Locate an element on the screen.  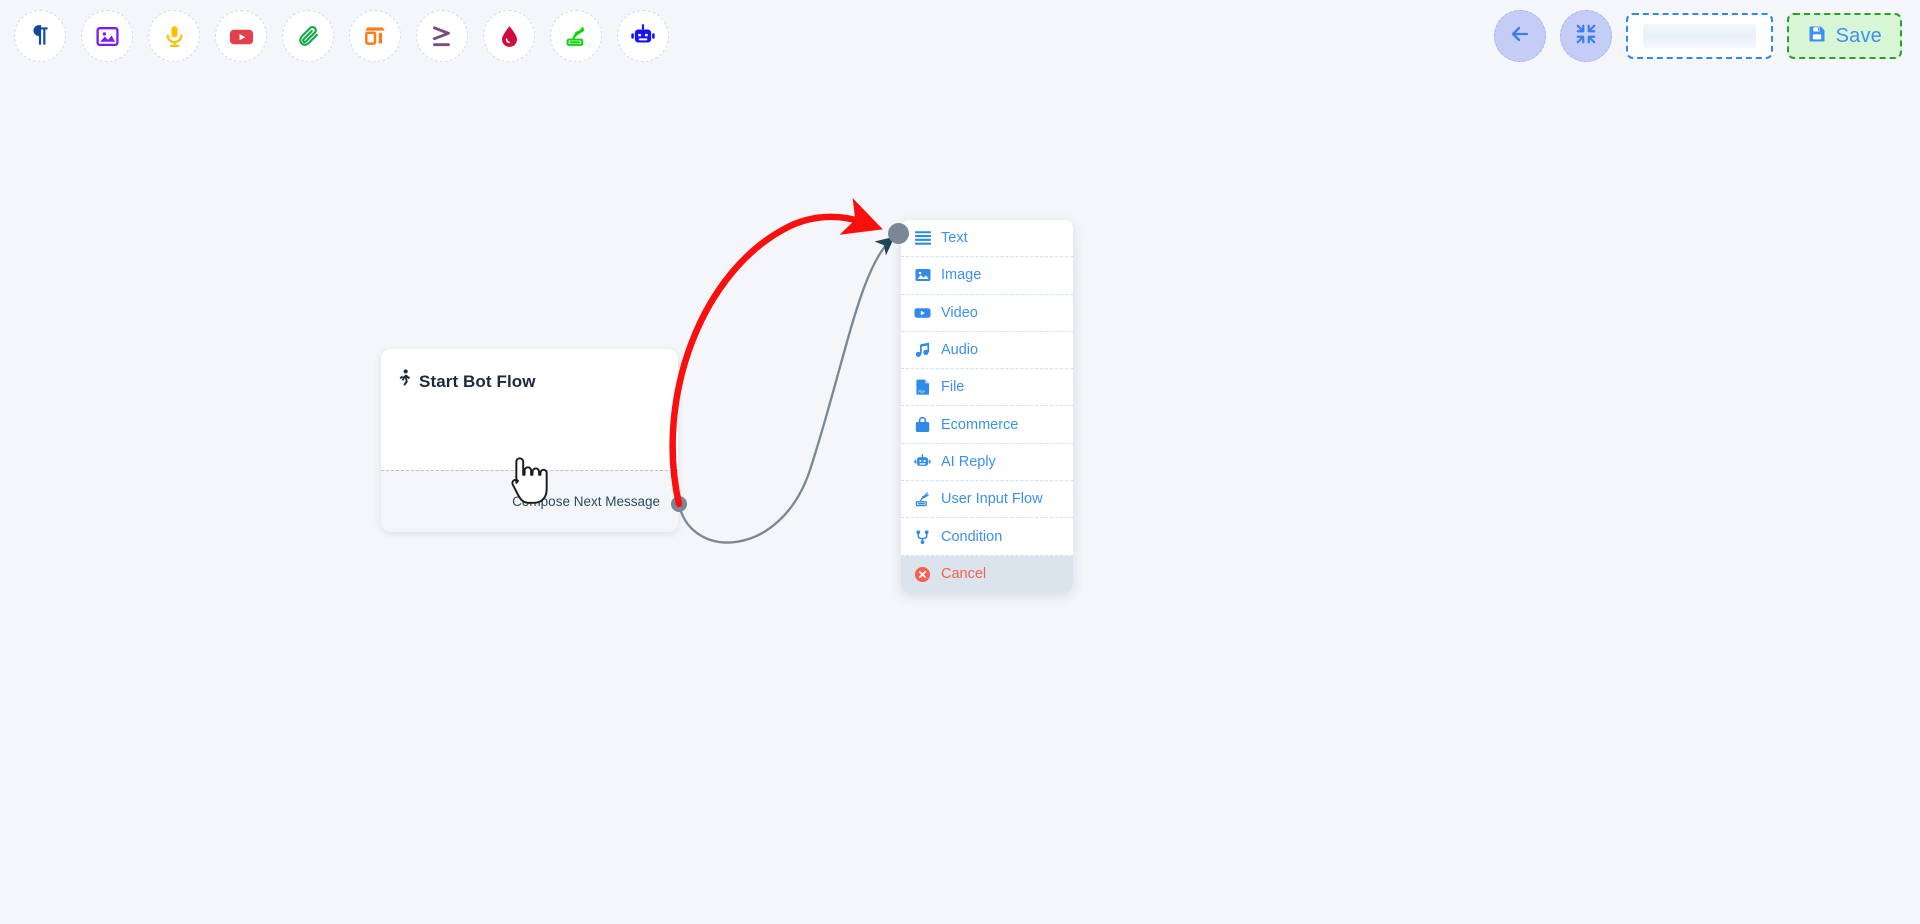
blood-block-tool is located at coordinates (509, 36).